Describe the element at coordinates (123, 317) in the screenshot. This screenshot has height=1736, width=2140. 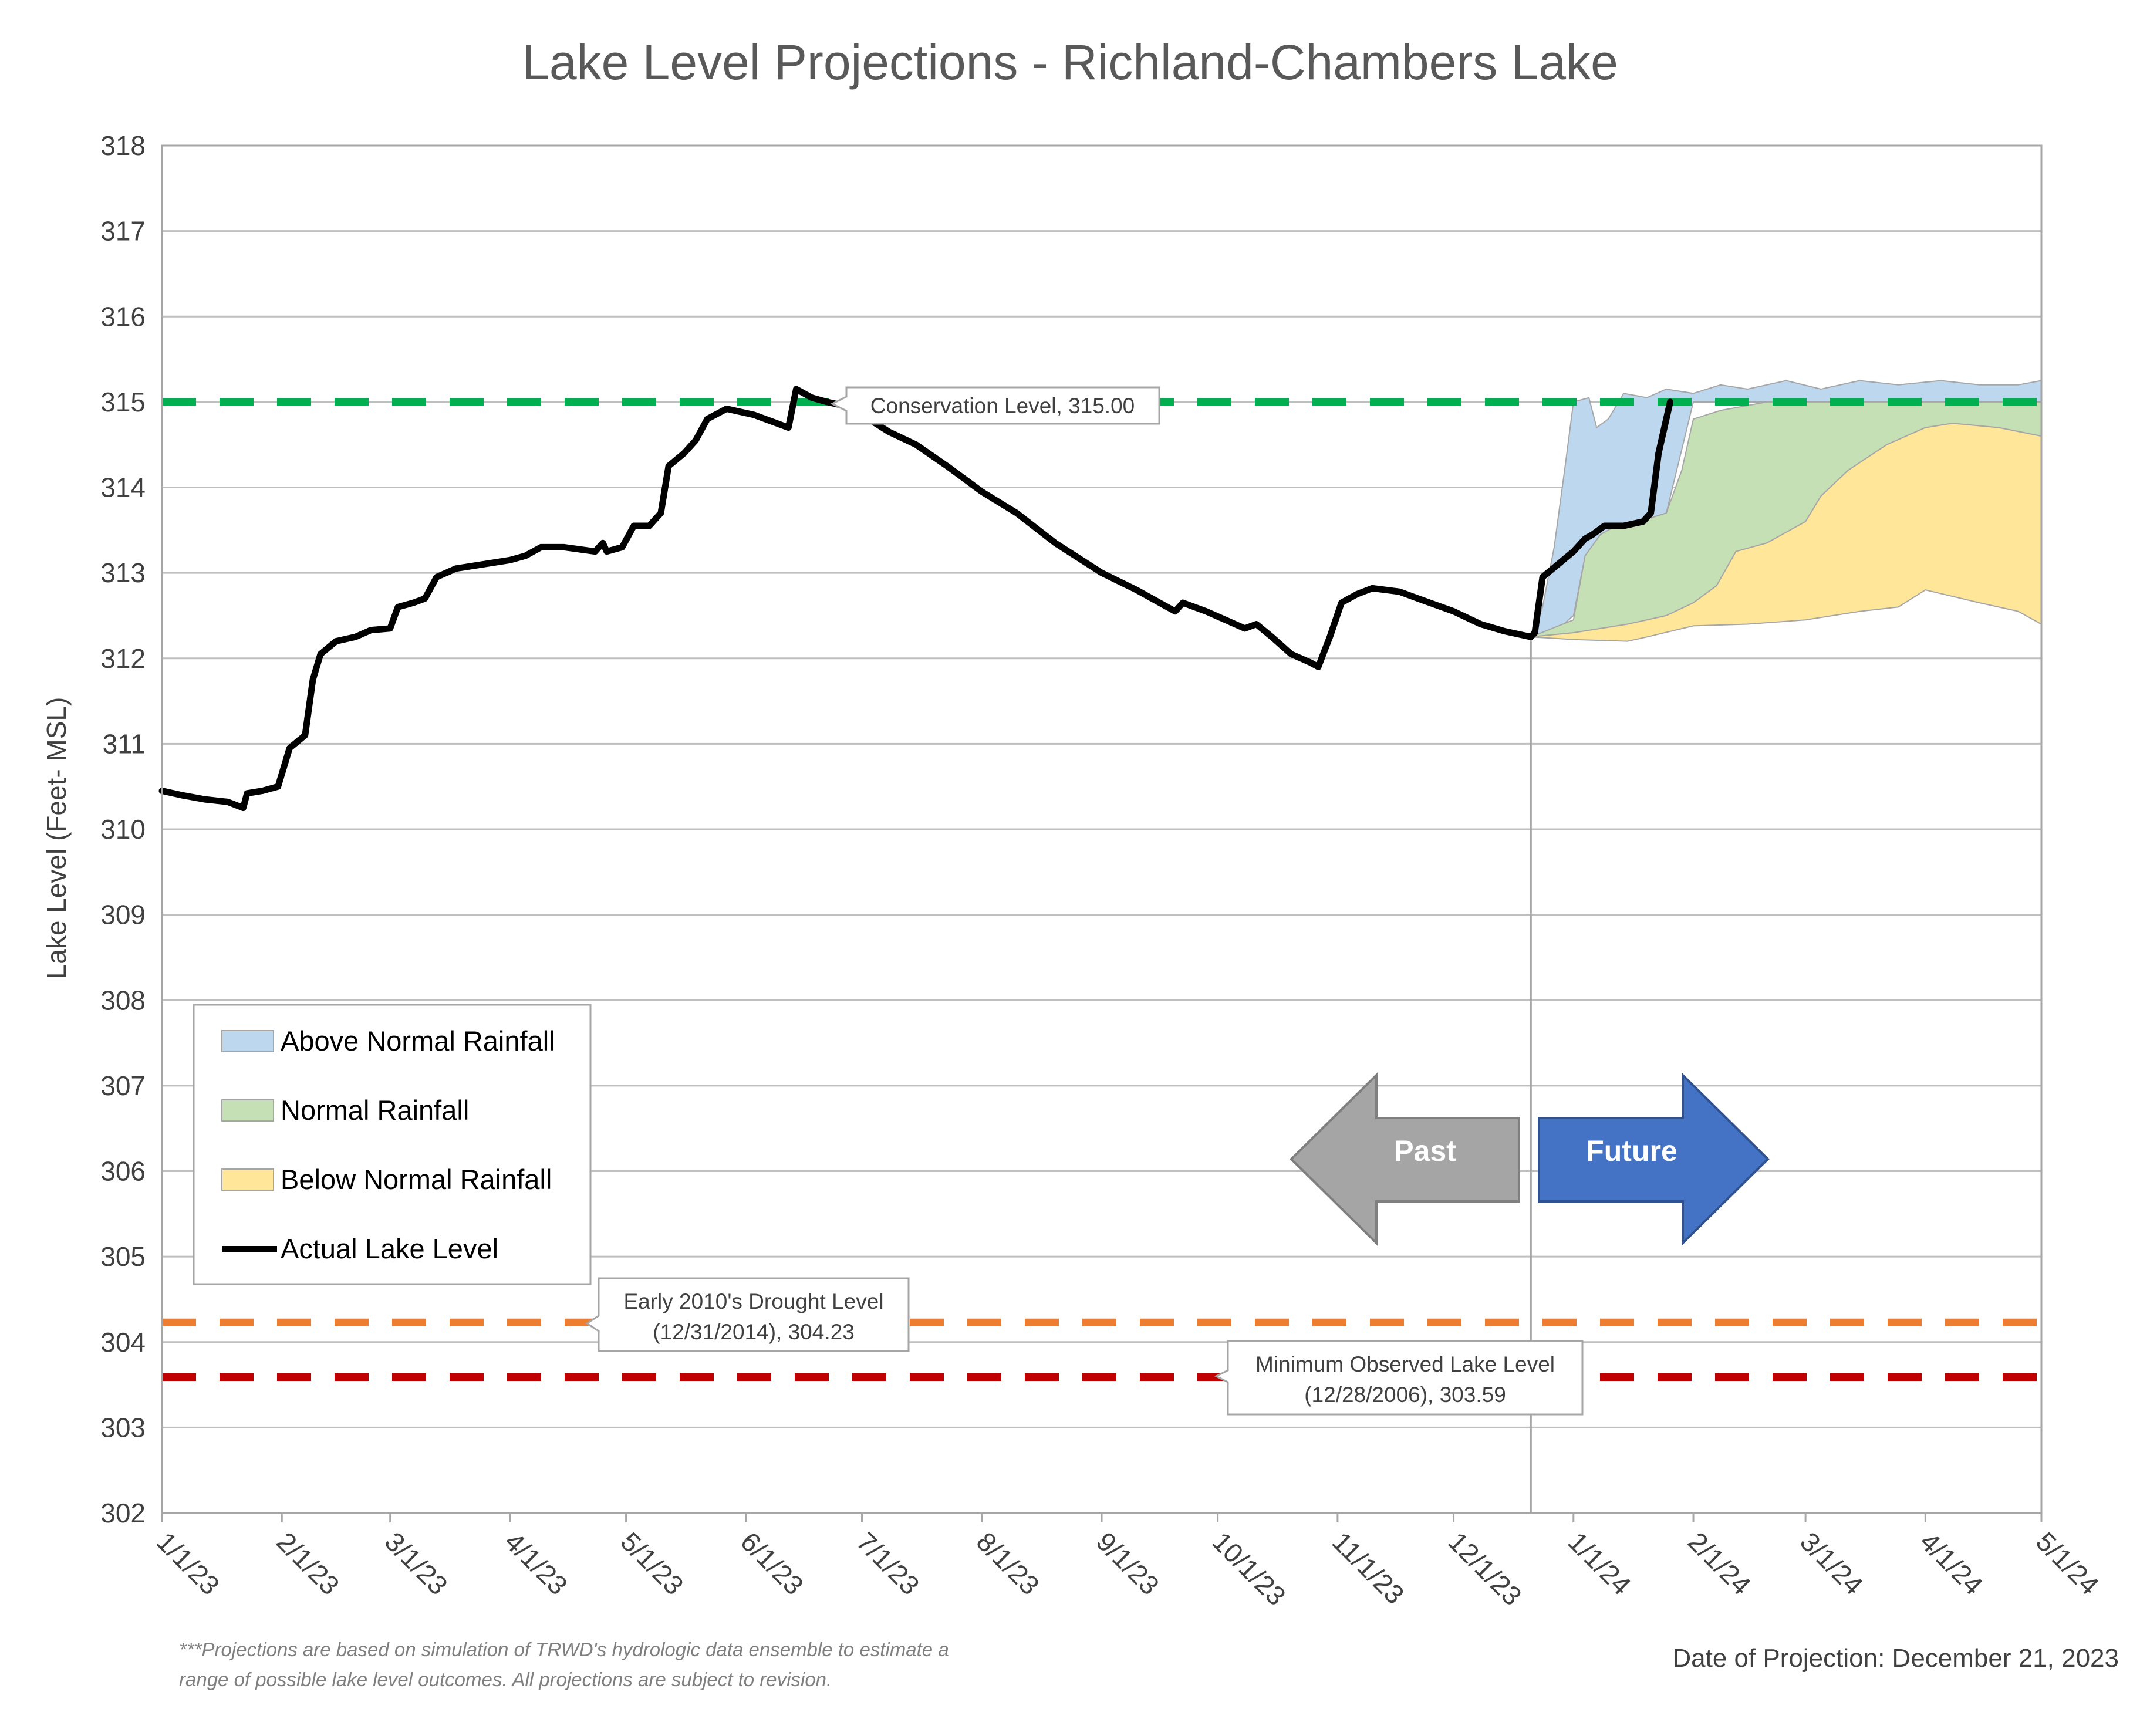
I see `y-tick-label-316: 316` at that location.